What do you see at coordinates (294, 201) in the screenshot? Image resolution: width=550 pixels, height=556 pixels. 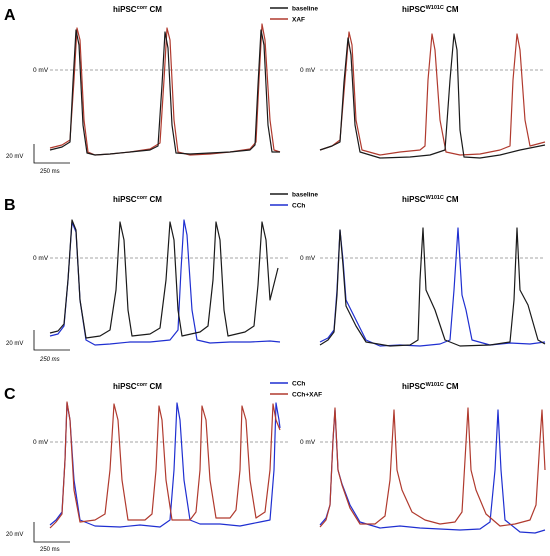 I see `panel-b-legend: baseline CCh` at bounding box center [294, 201].